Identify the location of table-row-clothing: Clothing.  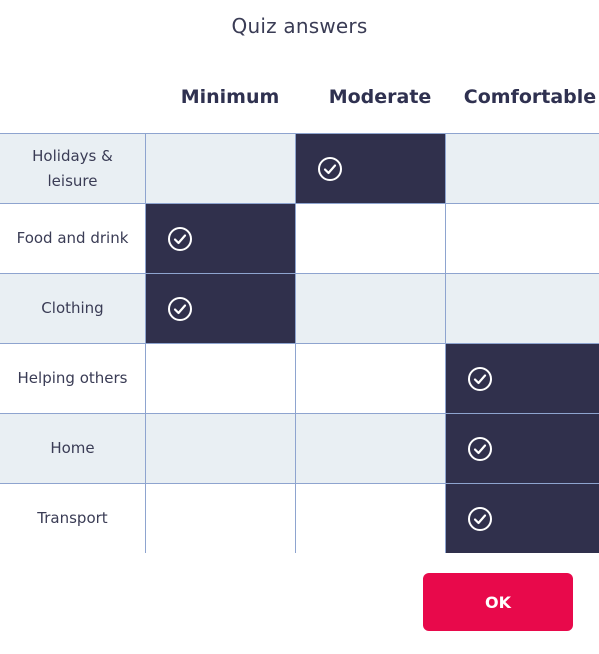
(299, 308).